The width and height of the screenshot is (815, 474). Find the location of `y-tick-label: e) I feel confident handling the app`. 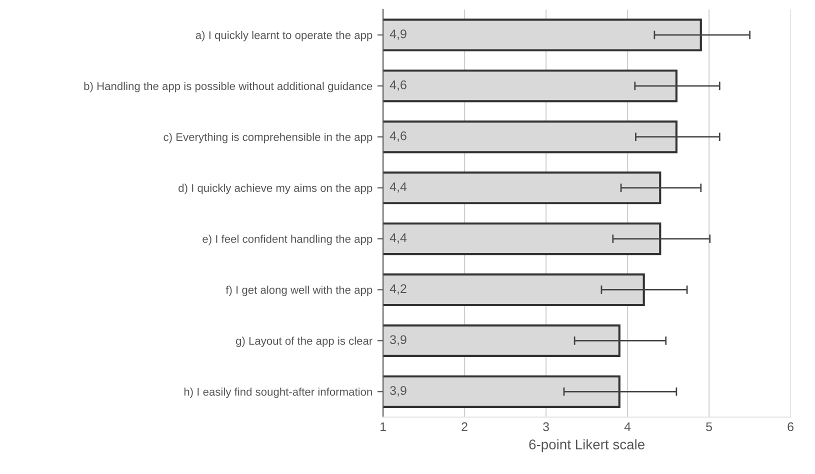

y-tick-label: e) I feel confident handling the app is located at coordinates (287, 240).